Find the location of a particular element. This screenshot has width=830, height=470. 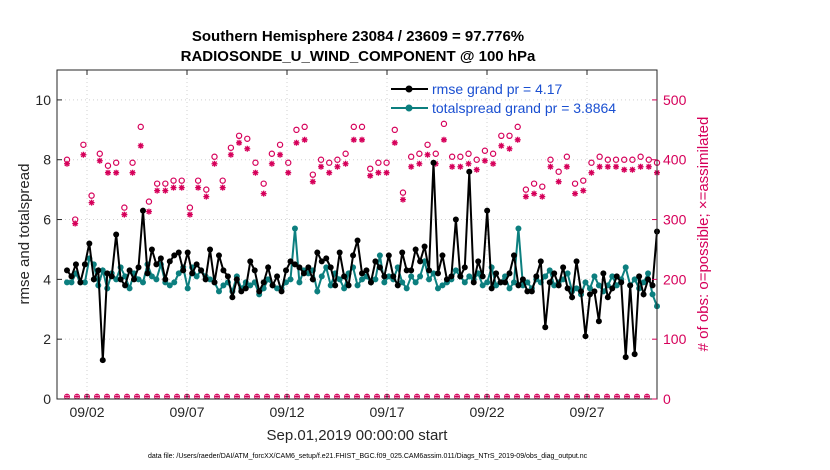

x-tick-label: 09/12 is located at coordinates (286, 412).